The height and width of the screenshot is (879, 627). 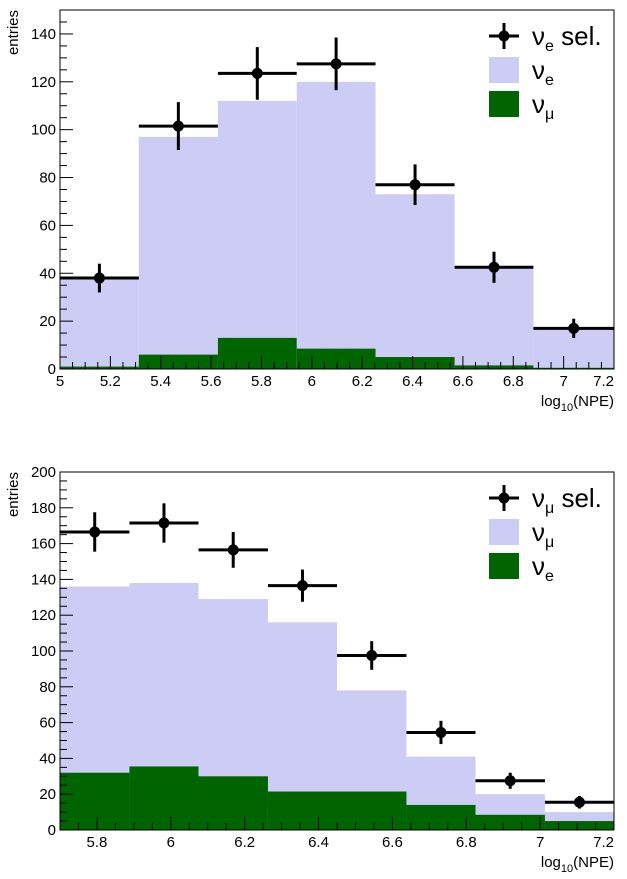 I want to click on legend-entry-signal: νe, so click(x=521, y=72).